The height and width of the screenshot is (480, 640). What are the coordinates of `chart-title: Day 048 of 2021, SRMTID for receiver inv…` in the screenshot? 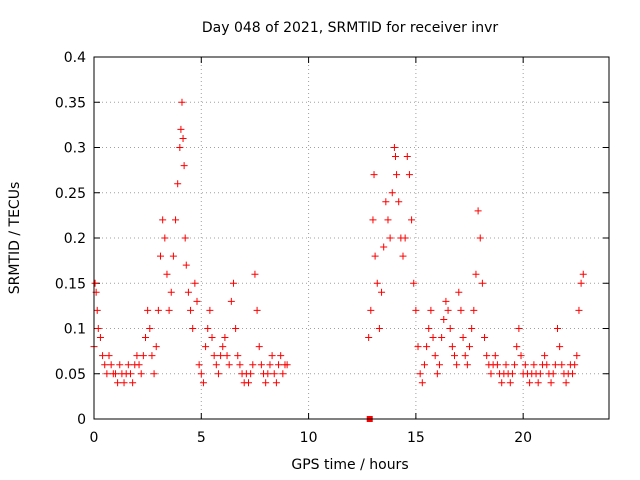 It's located at (350, 28).